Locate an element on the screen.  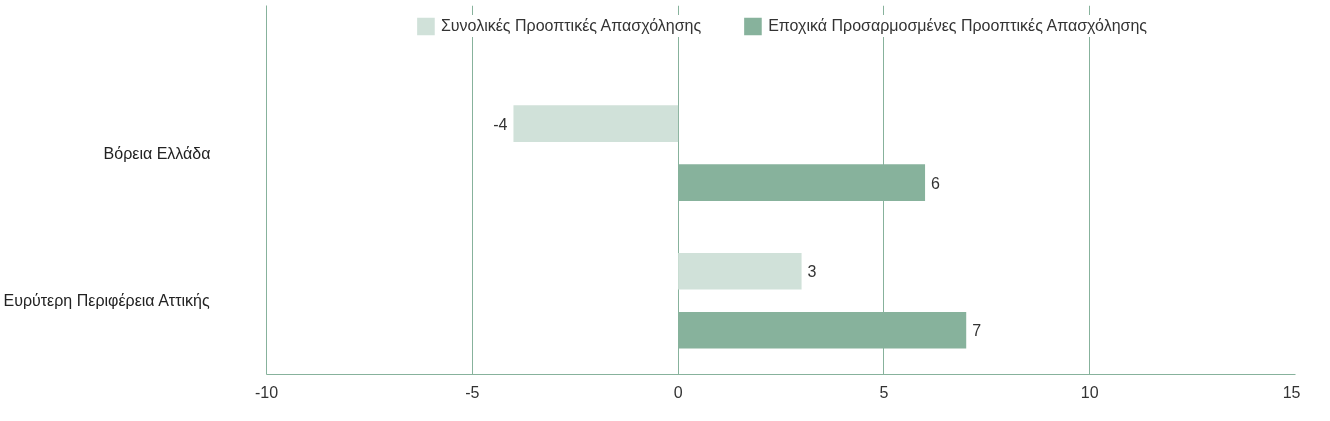
data-label: 3 is located at coordinates (812, 272).